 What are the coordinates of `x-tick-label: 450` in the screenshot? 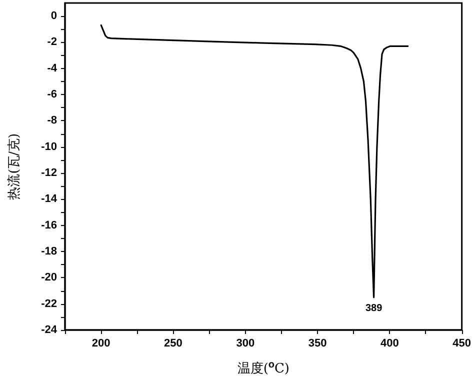 It's located at (462, 344).